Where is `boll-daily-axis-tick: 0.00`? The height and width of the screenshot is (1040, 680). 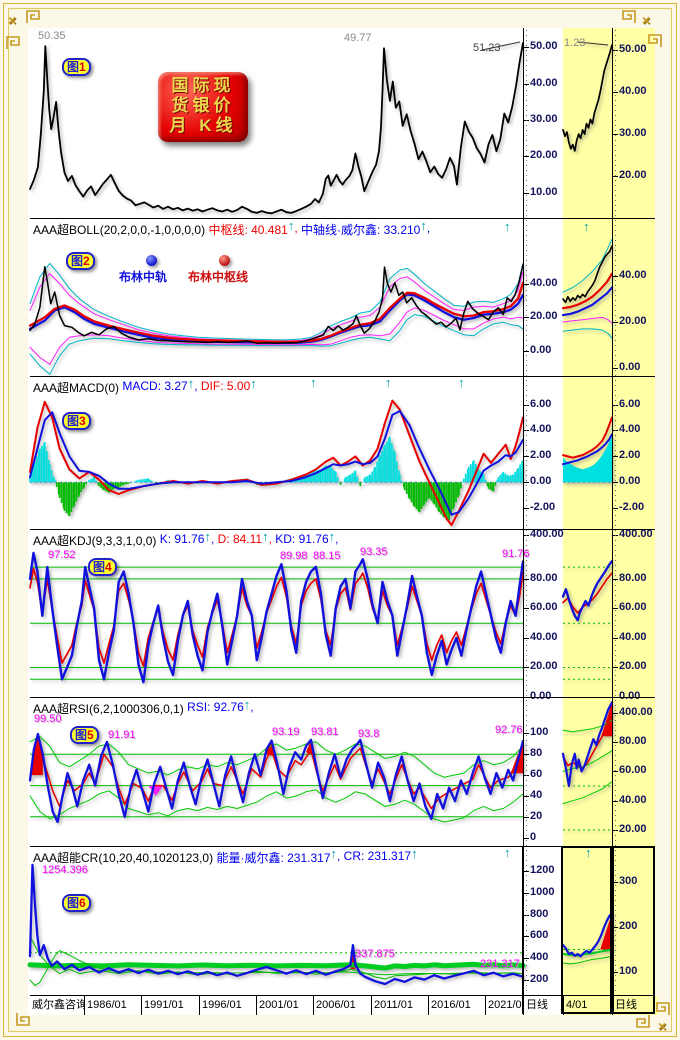 boll-daily-axis-tick: 0.00 is located at coordinates (630, 367).